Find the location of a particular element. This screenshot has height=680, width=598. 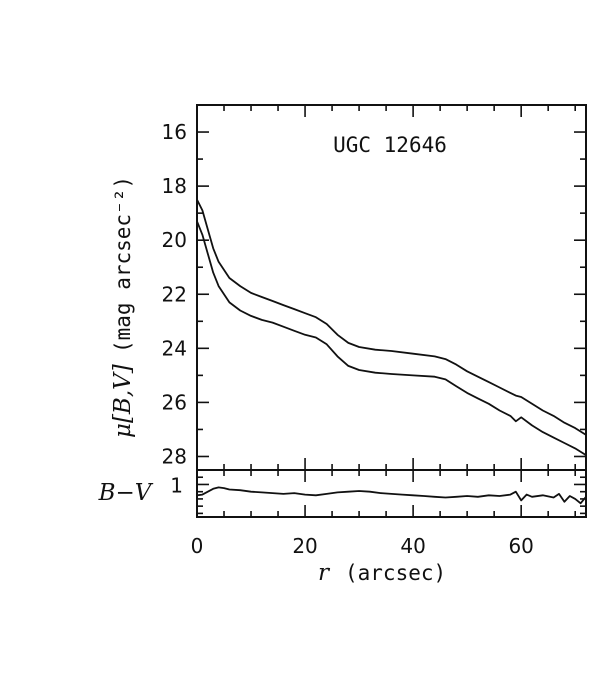

y-tick-label: 24 is located at coordinates (174, 348).